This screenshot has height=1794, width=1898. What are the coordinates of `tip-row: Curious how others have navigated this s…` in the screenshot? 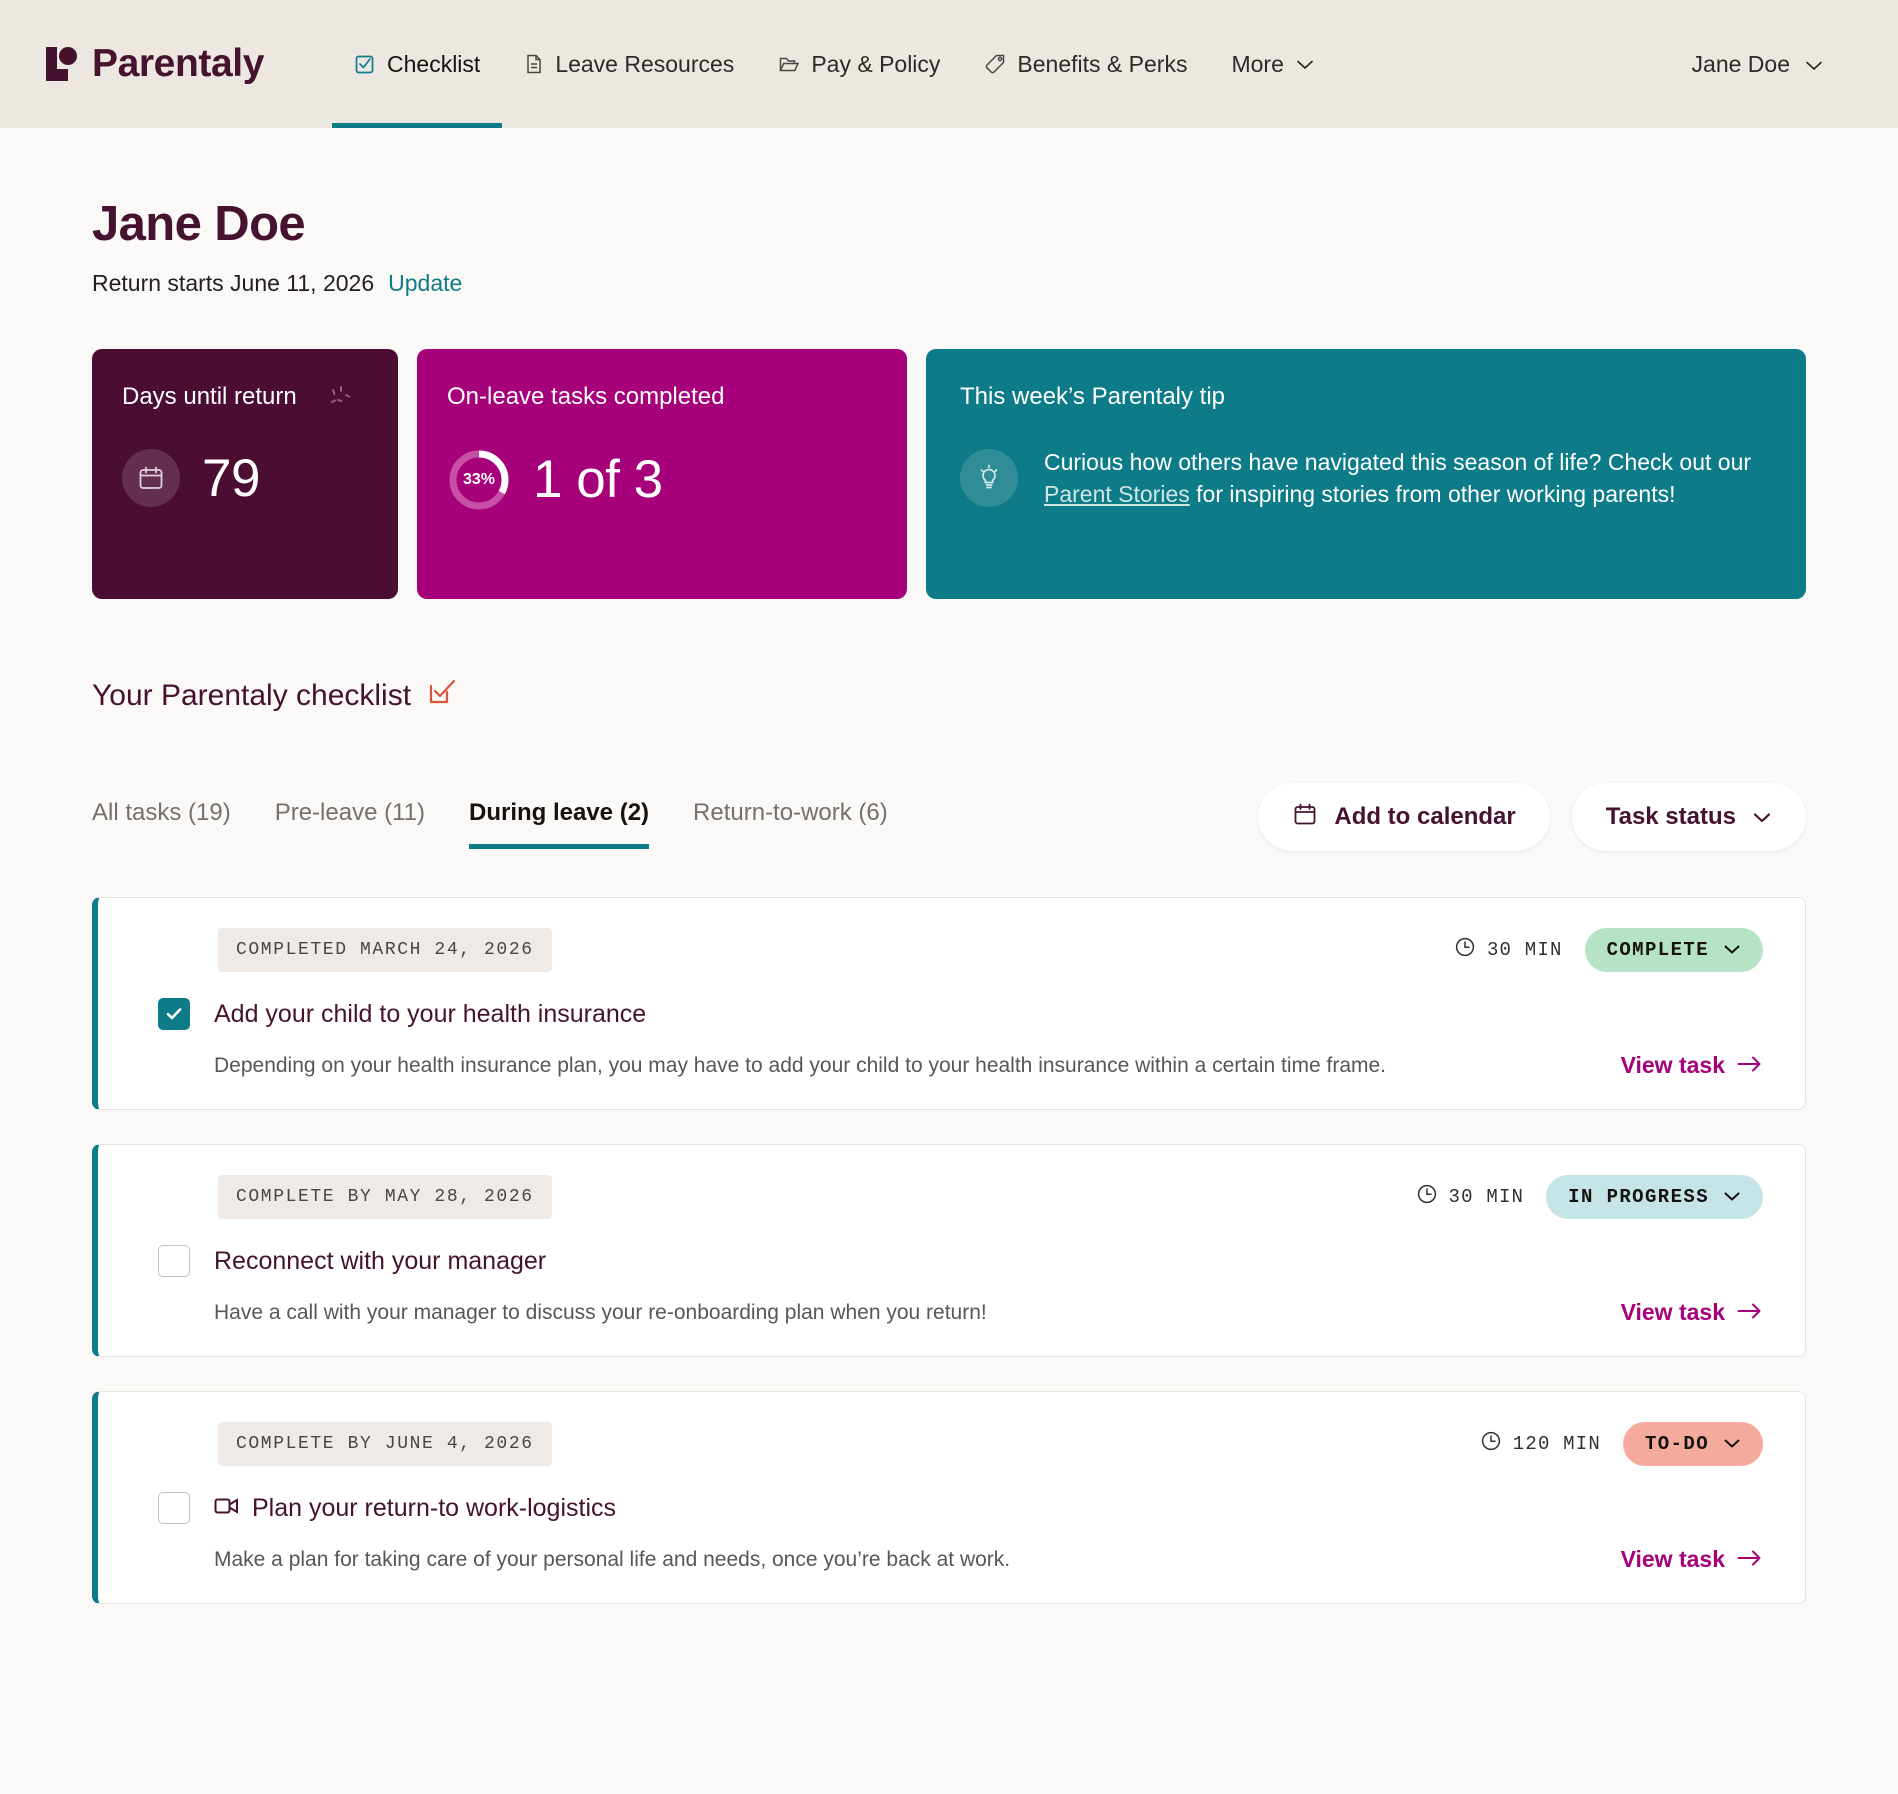 It's located at (1366, 478).